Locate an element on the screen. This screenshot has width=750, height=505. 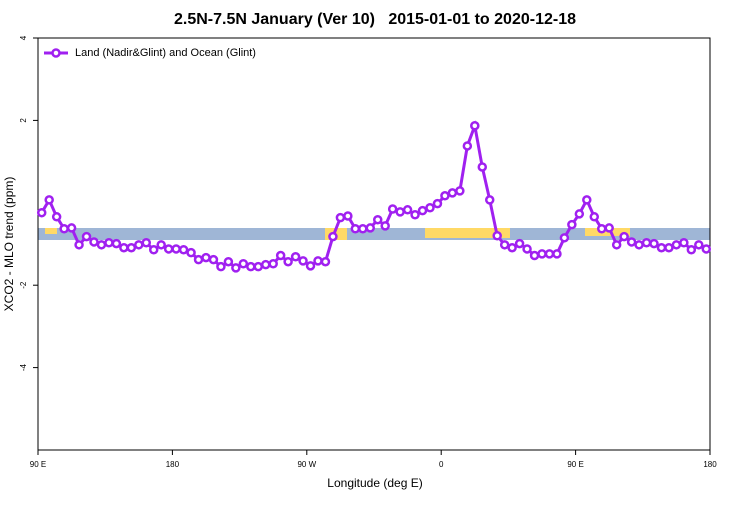
legend-marker is located at coordinates (56, 53).